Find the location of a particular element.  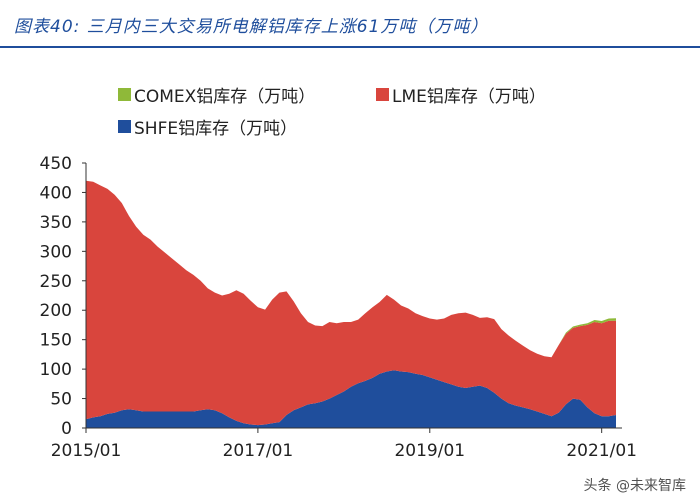

y-tick-label: 400 is located at coordinates (56, 193).